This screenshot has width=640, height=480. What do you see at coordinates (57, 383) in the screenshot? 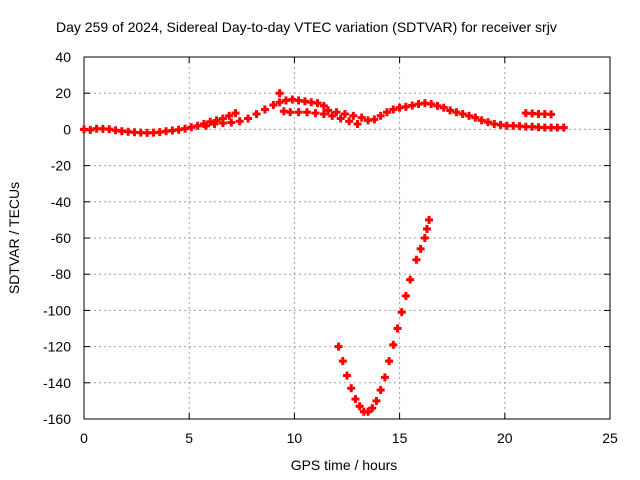
I see `y-tick-label: -140` at bounding box center [57, 383].